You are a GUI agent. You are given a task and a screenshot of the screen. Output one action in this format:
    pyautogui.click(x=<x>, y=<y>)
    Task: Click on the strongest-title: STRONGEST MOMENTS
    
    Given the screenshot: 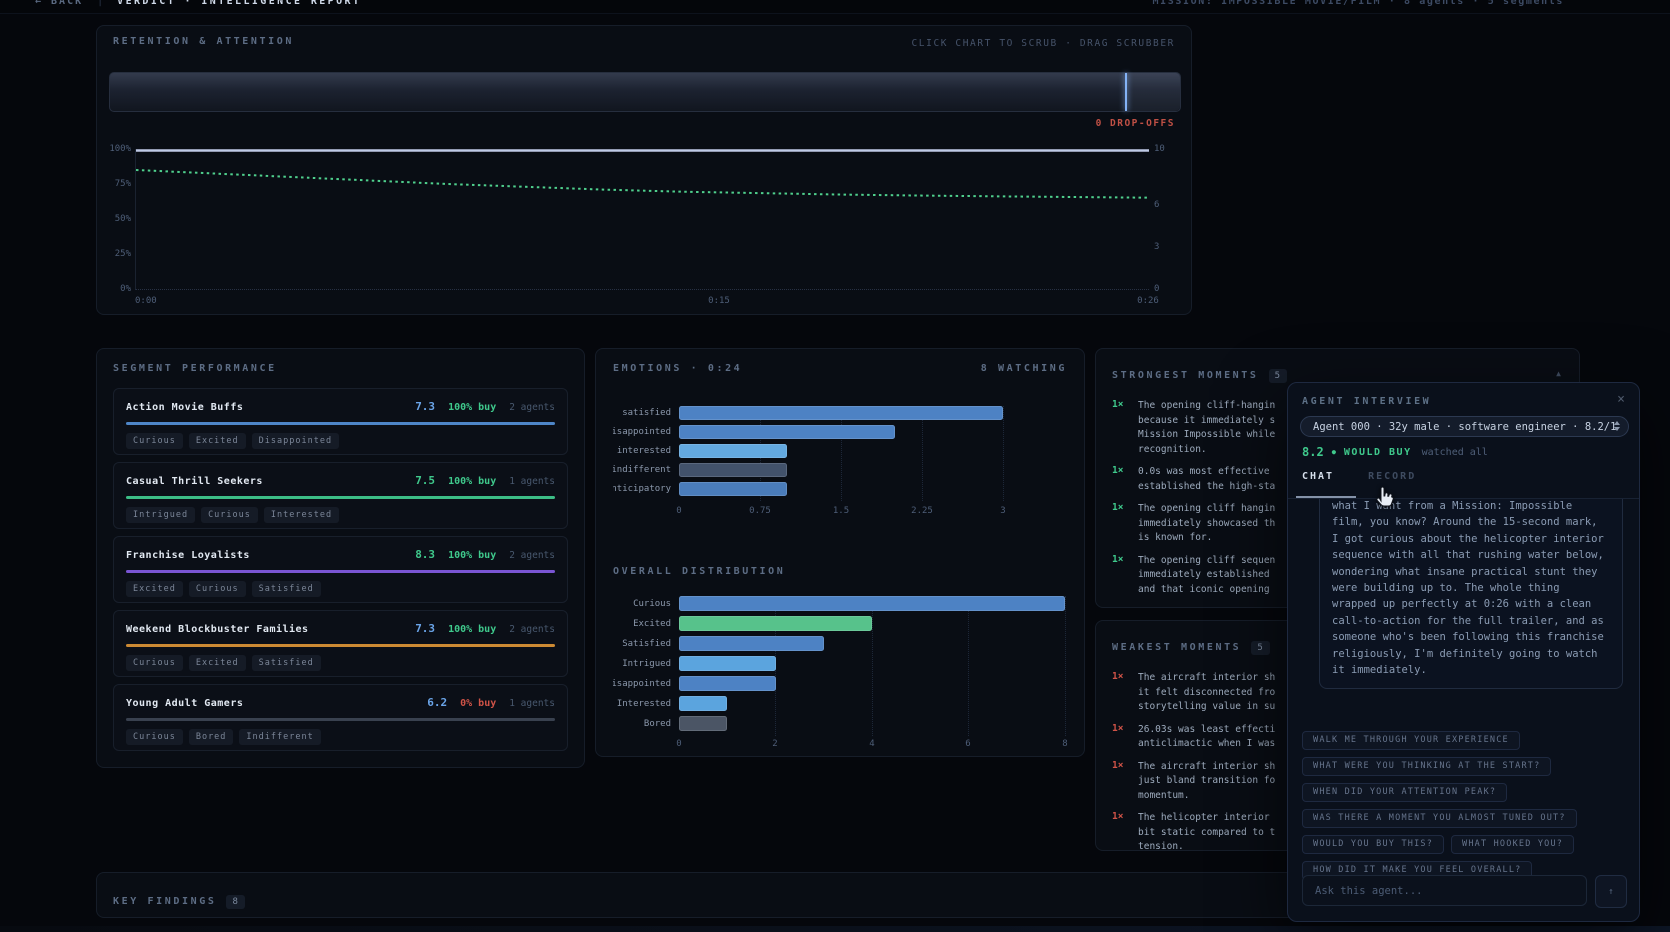 What is the action you would take?
    pyautogui.click(x=1185, y=375)
    